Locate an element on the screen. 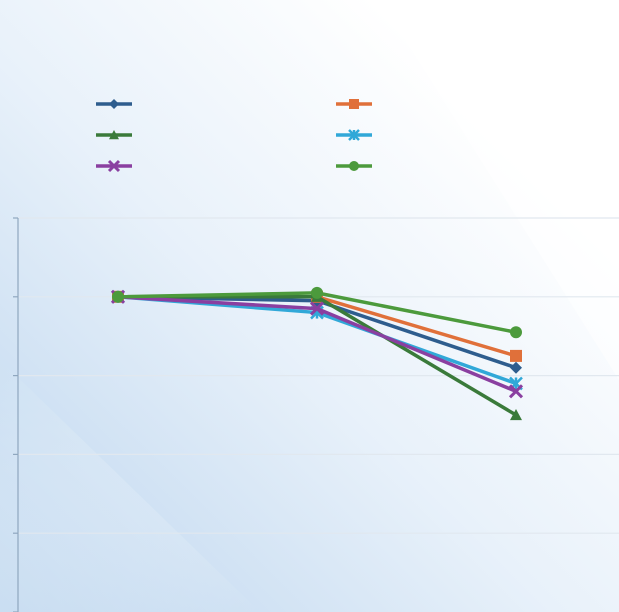 Image resolution: width=619 pixels, height=612 pixels. y-axis is located at coordinates (16, 414).